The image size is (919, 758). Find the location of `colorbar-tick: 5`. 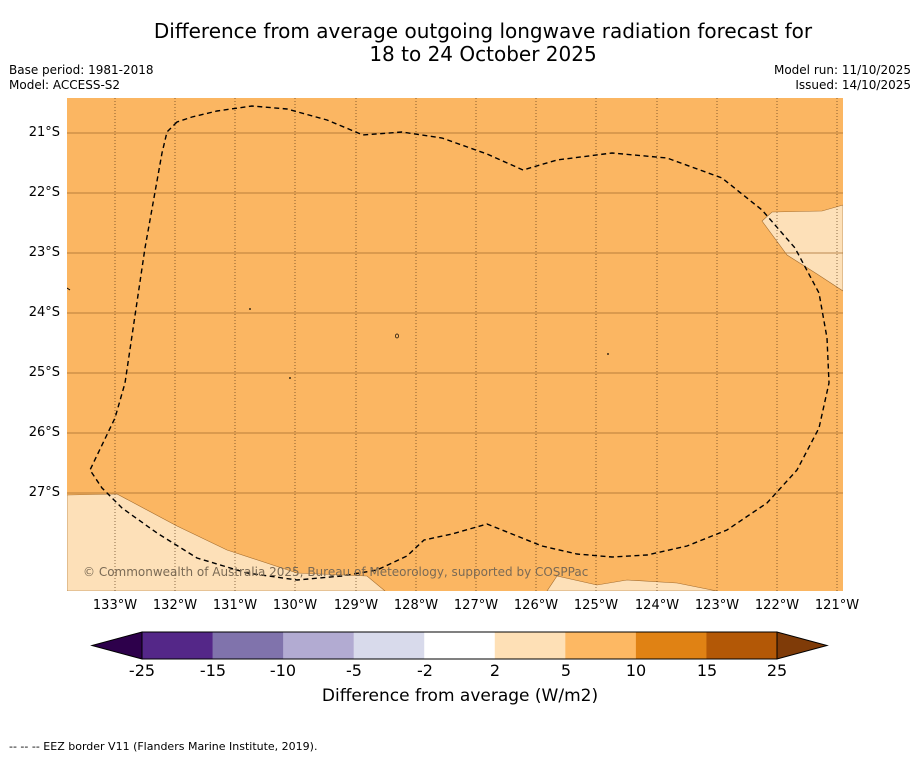

colorbar-tick: 5 is located at coordinates (566, 670).